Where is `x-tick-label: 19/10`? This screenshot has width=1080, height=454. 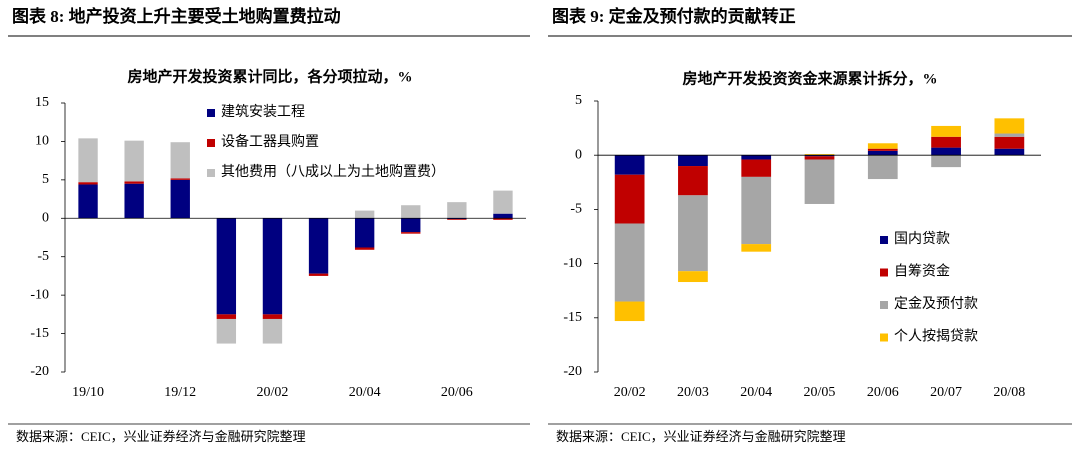 x-tick-label: 19/10 is located at coordinates (88, 392).